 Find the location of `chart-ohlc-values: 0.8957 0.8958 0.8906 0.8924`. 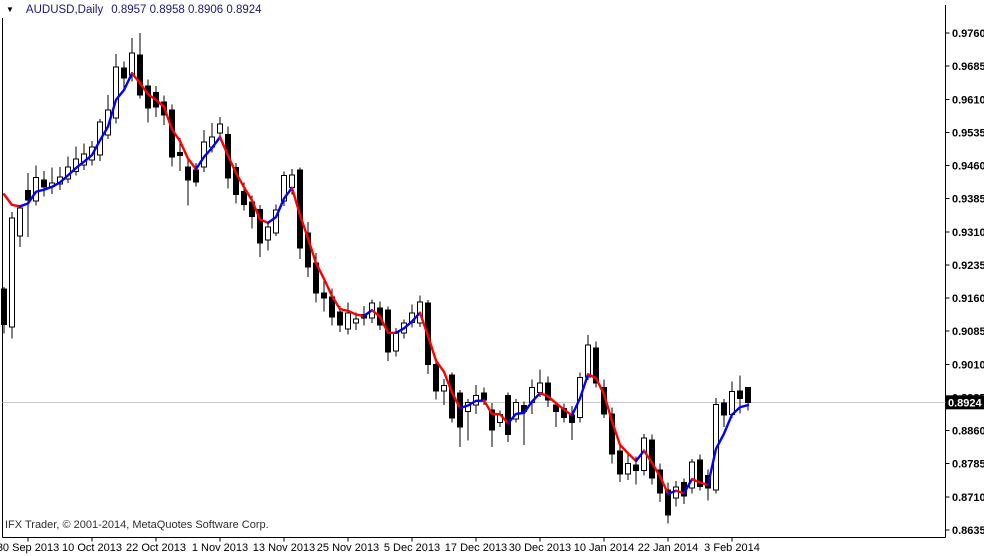

chart-ohlc-values: 0.8957 0.8958 0.8906 0.8924 is located at coordinates (186, 10).